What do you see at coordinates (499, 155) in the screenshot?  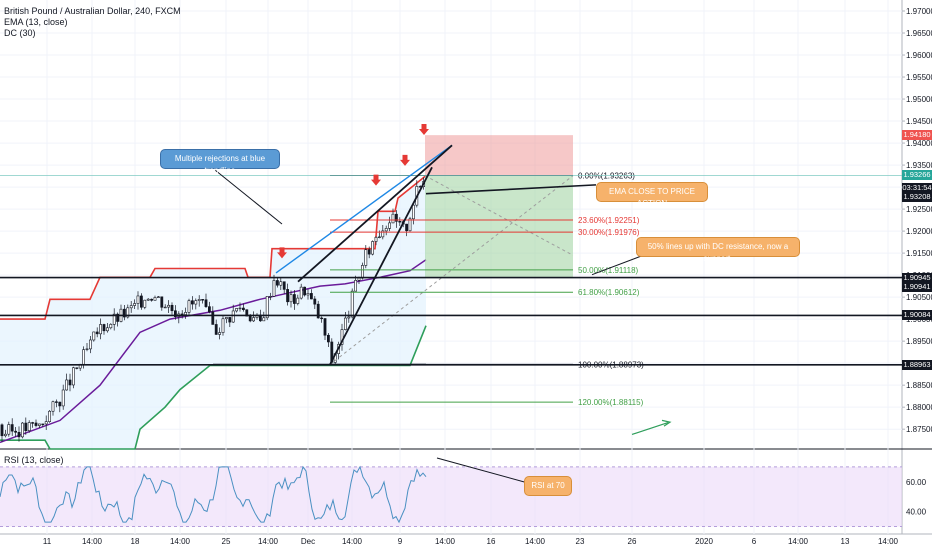 I see `stop-loss-zone` at bounding box center [499, 155].